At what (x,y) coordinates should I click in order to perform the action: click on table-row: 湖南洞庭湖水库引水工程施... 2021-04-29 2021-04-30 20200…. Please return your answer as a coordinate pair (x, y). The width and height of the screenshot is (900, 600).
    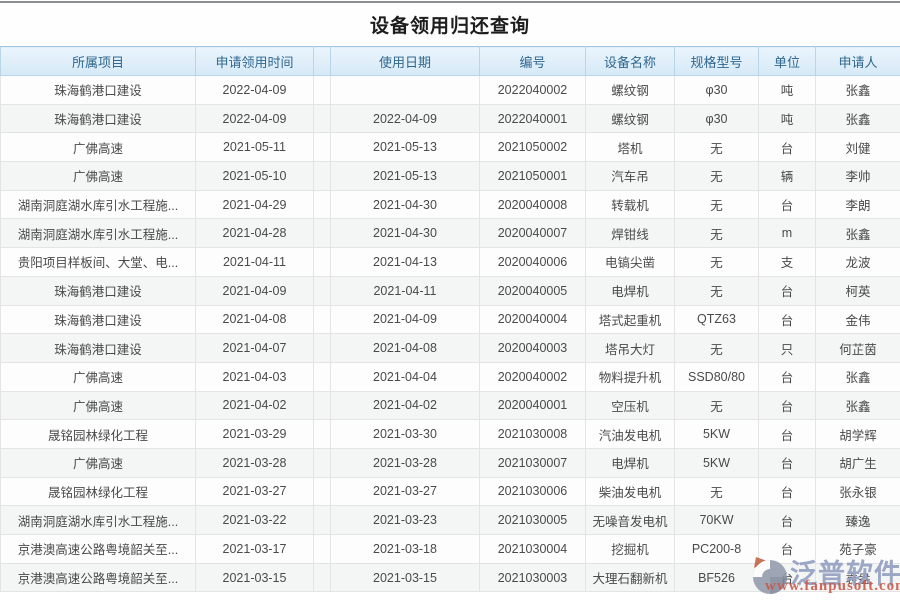
    Looking at the image, I should click on (450, 204).